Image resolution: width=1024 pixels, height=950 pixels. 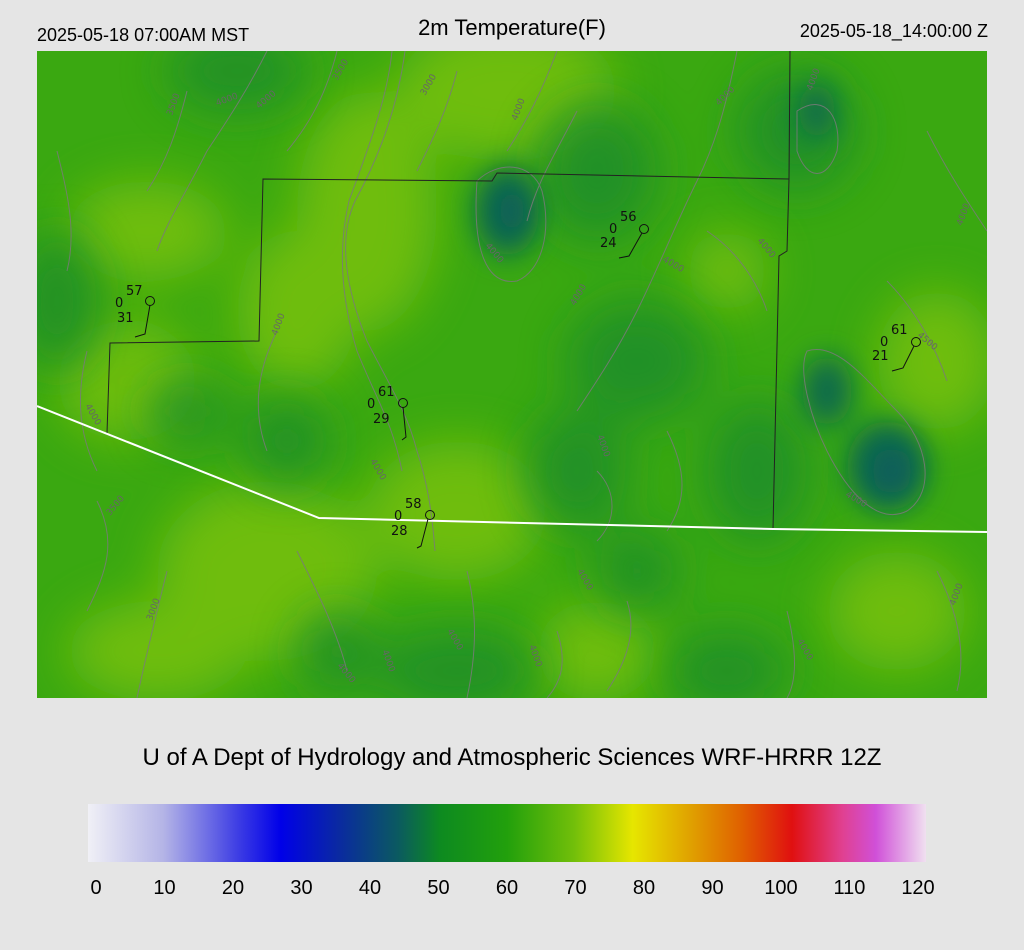 What do you see at coordinates (712, 888) in the screenshot?
I see `colorbar-tick-label: 90` at bounding box center [712, 888].